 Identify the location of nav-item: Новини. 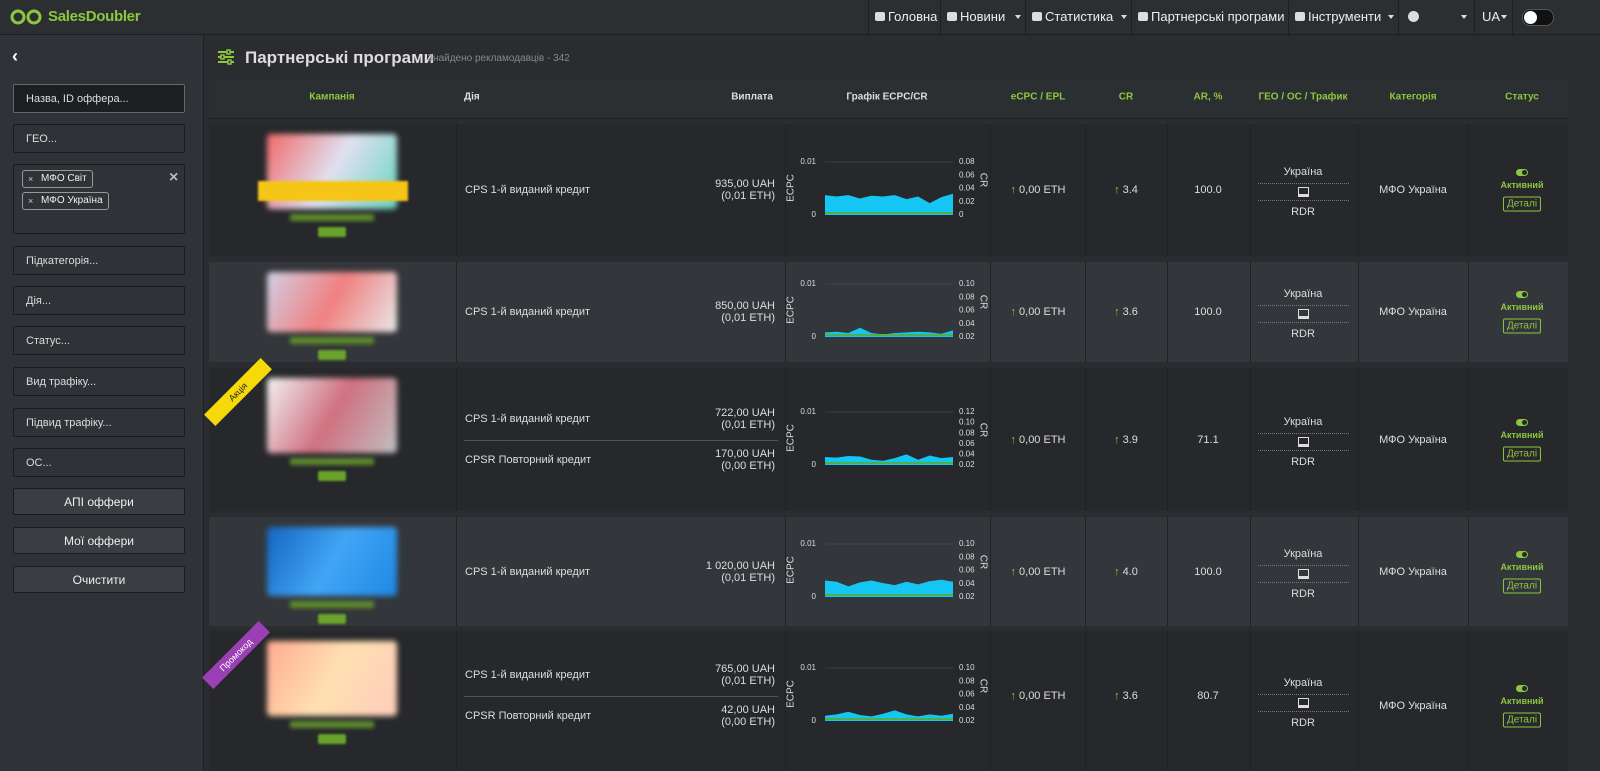
(983, 16).